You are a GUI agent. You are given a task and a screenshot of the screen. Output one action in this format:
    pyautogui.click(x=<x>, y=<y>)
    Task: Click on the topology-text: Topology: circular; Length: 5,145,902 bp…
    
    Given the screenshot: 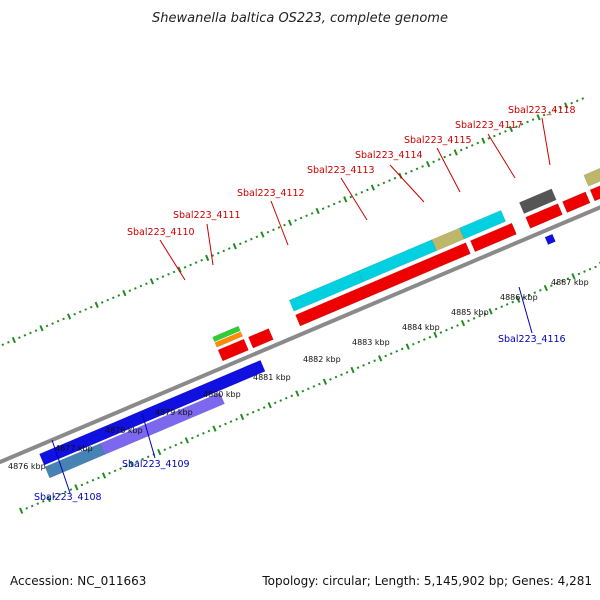 What is the action you would take?
    pyautogui.click(x=426, y=581)
    